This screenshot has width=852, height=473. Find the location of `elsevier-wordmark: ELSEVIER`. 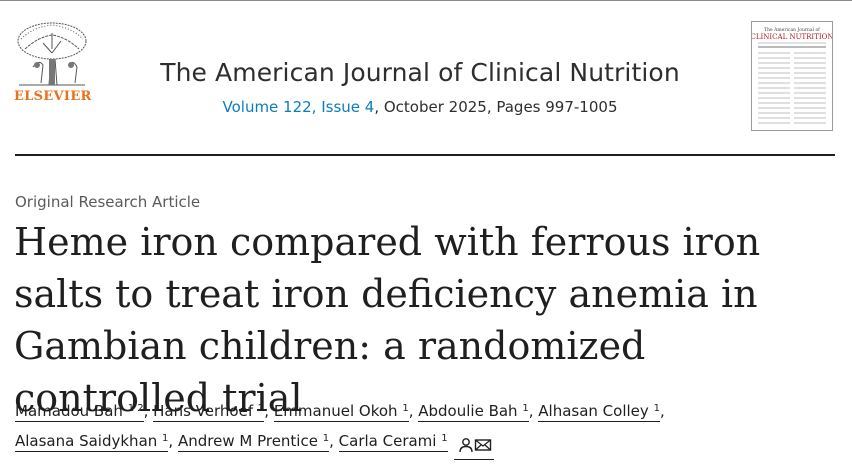

elsevier-wordmark: ELSEVIER is located at coordinates (53, 96).